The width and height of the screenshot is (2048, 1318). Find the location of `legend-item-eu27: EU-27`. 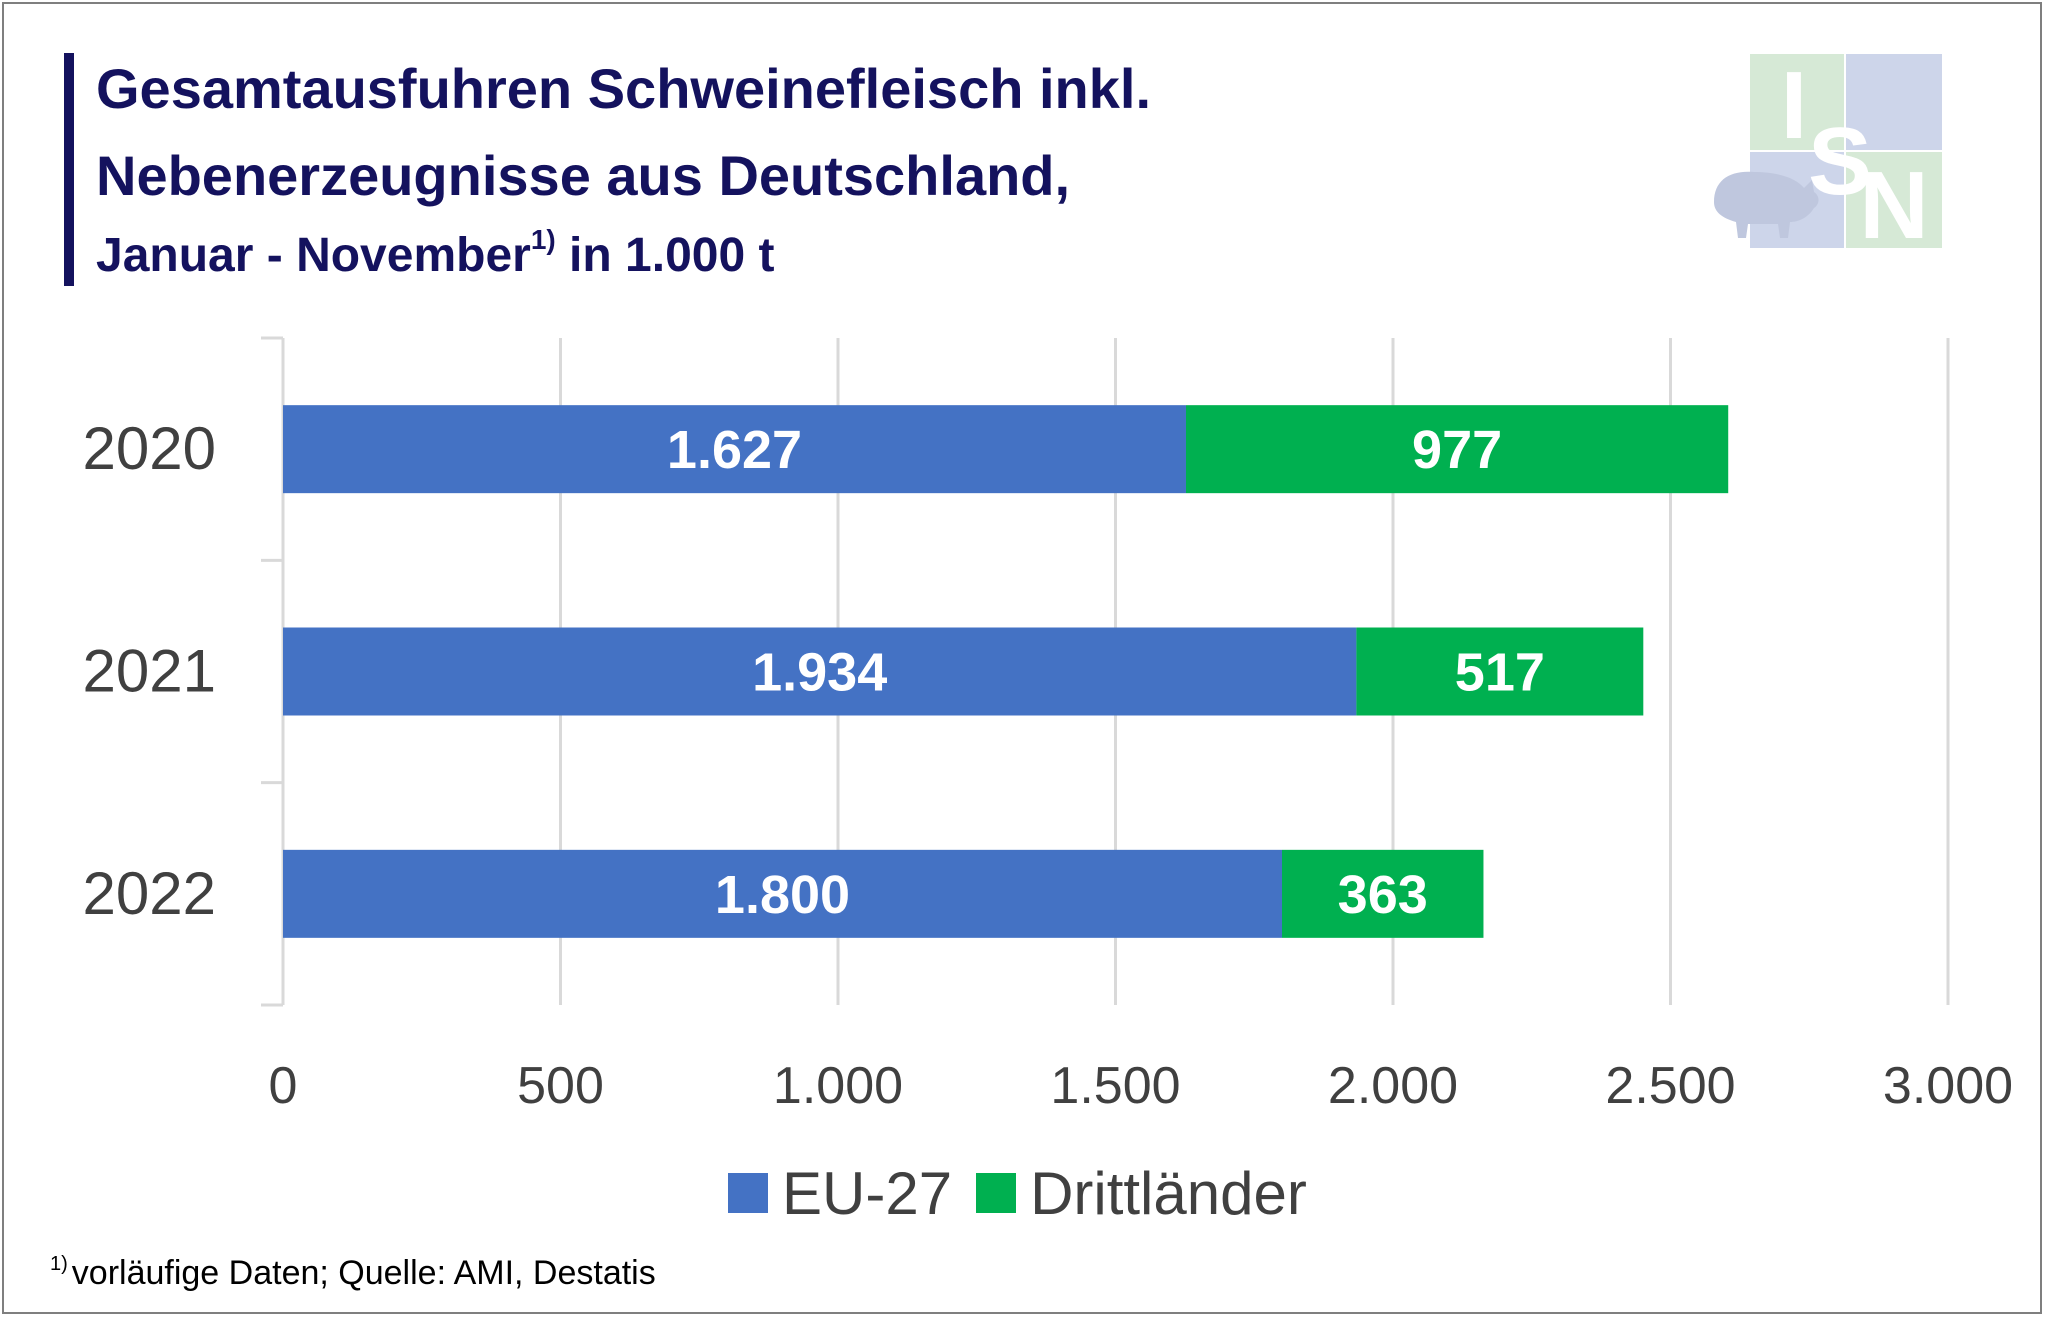

legend-item-eu27: EU-27 is located at coordinates (840, 1193).